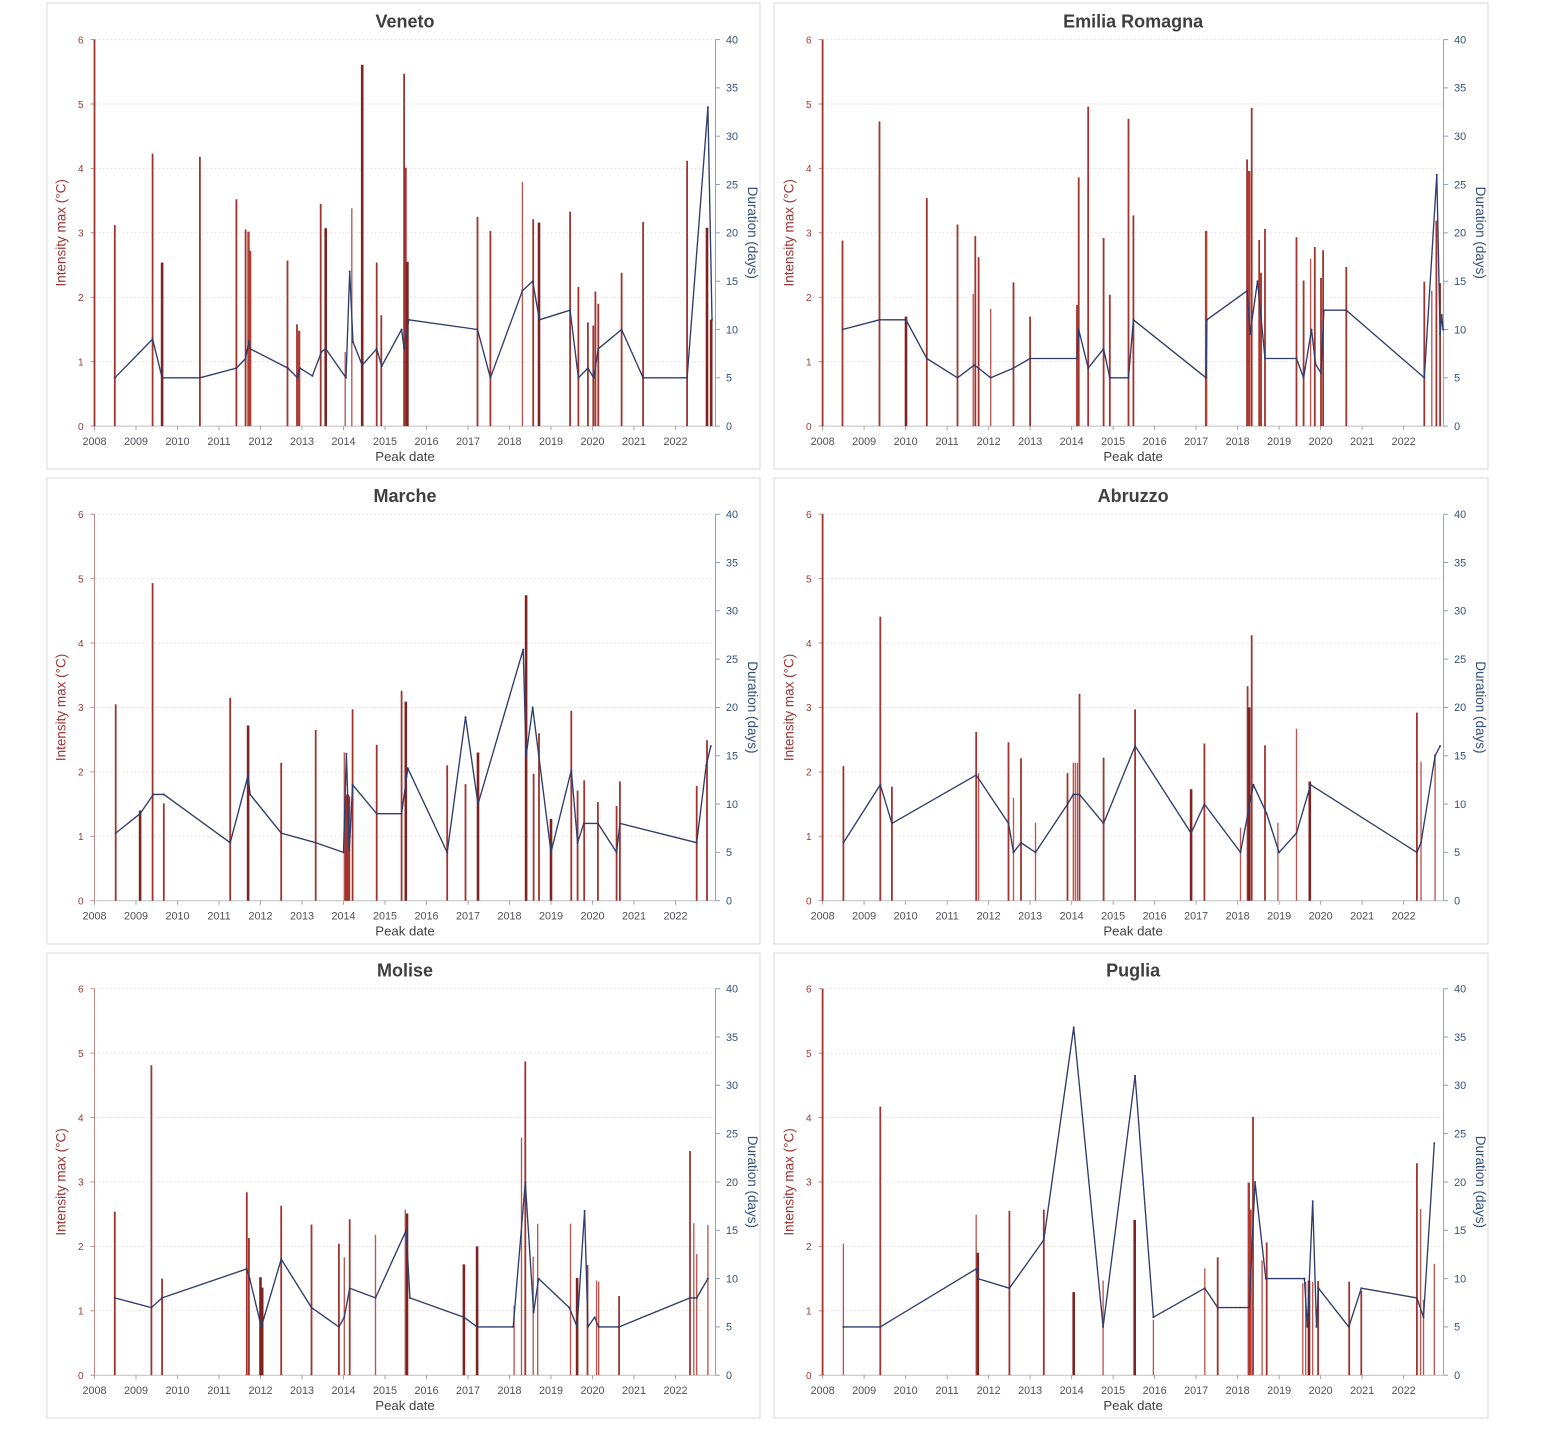 The image size is (1558, 1440). I want to click on svg-text: Puglia, so click(1133, 971).